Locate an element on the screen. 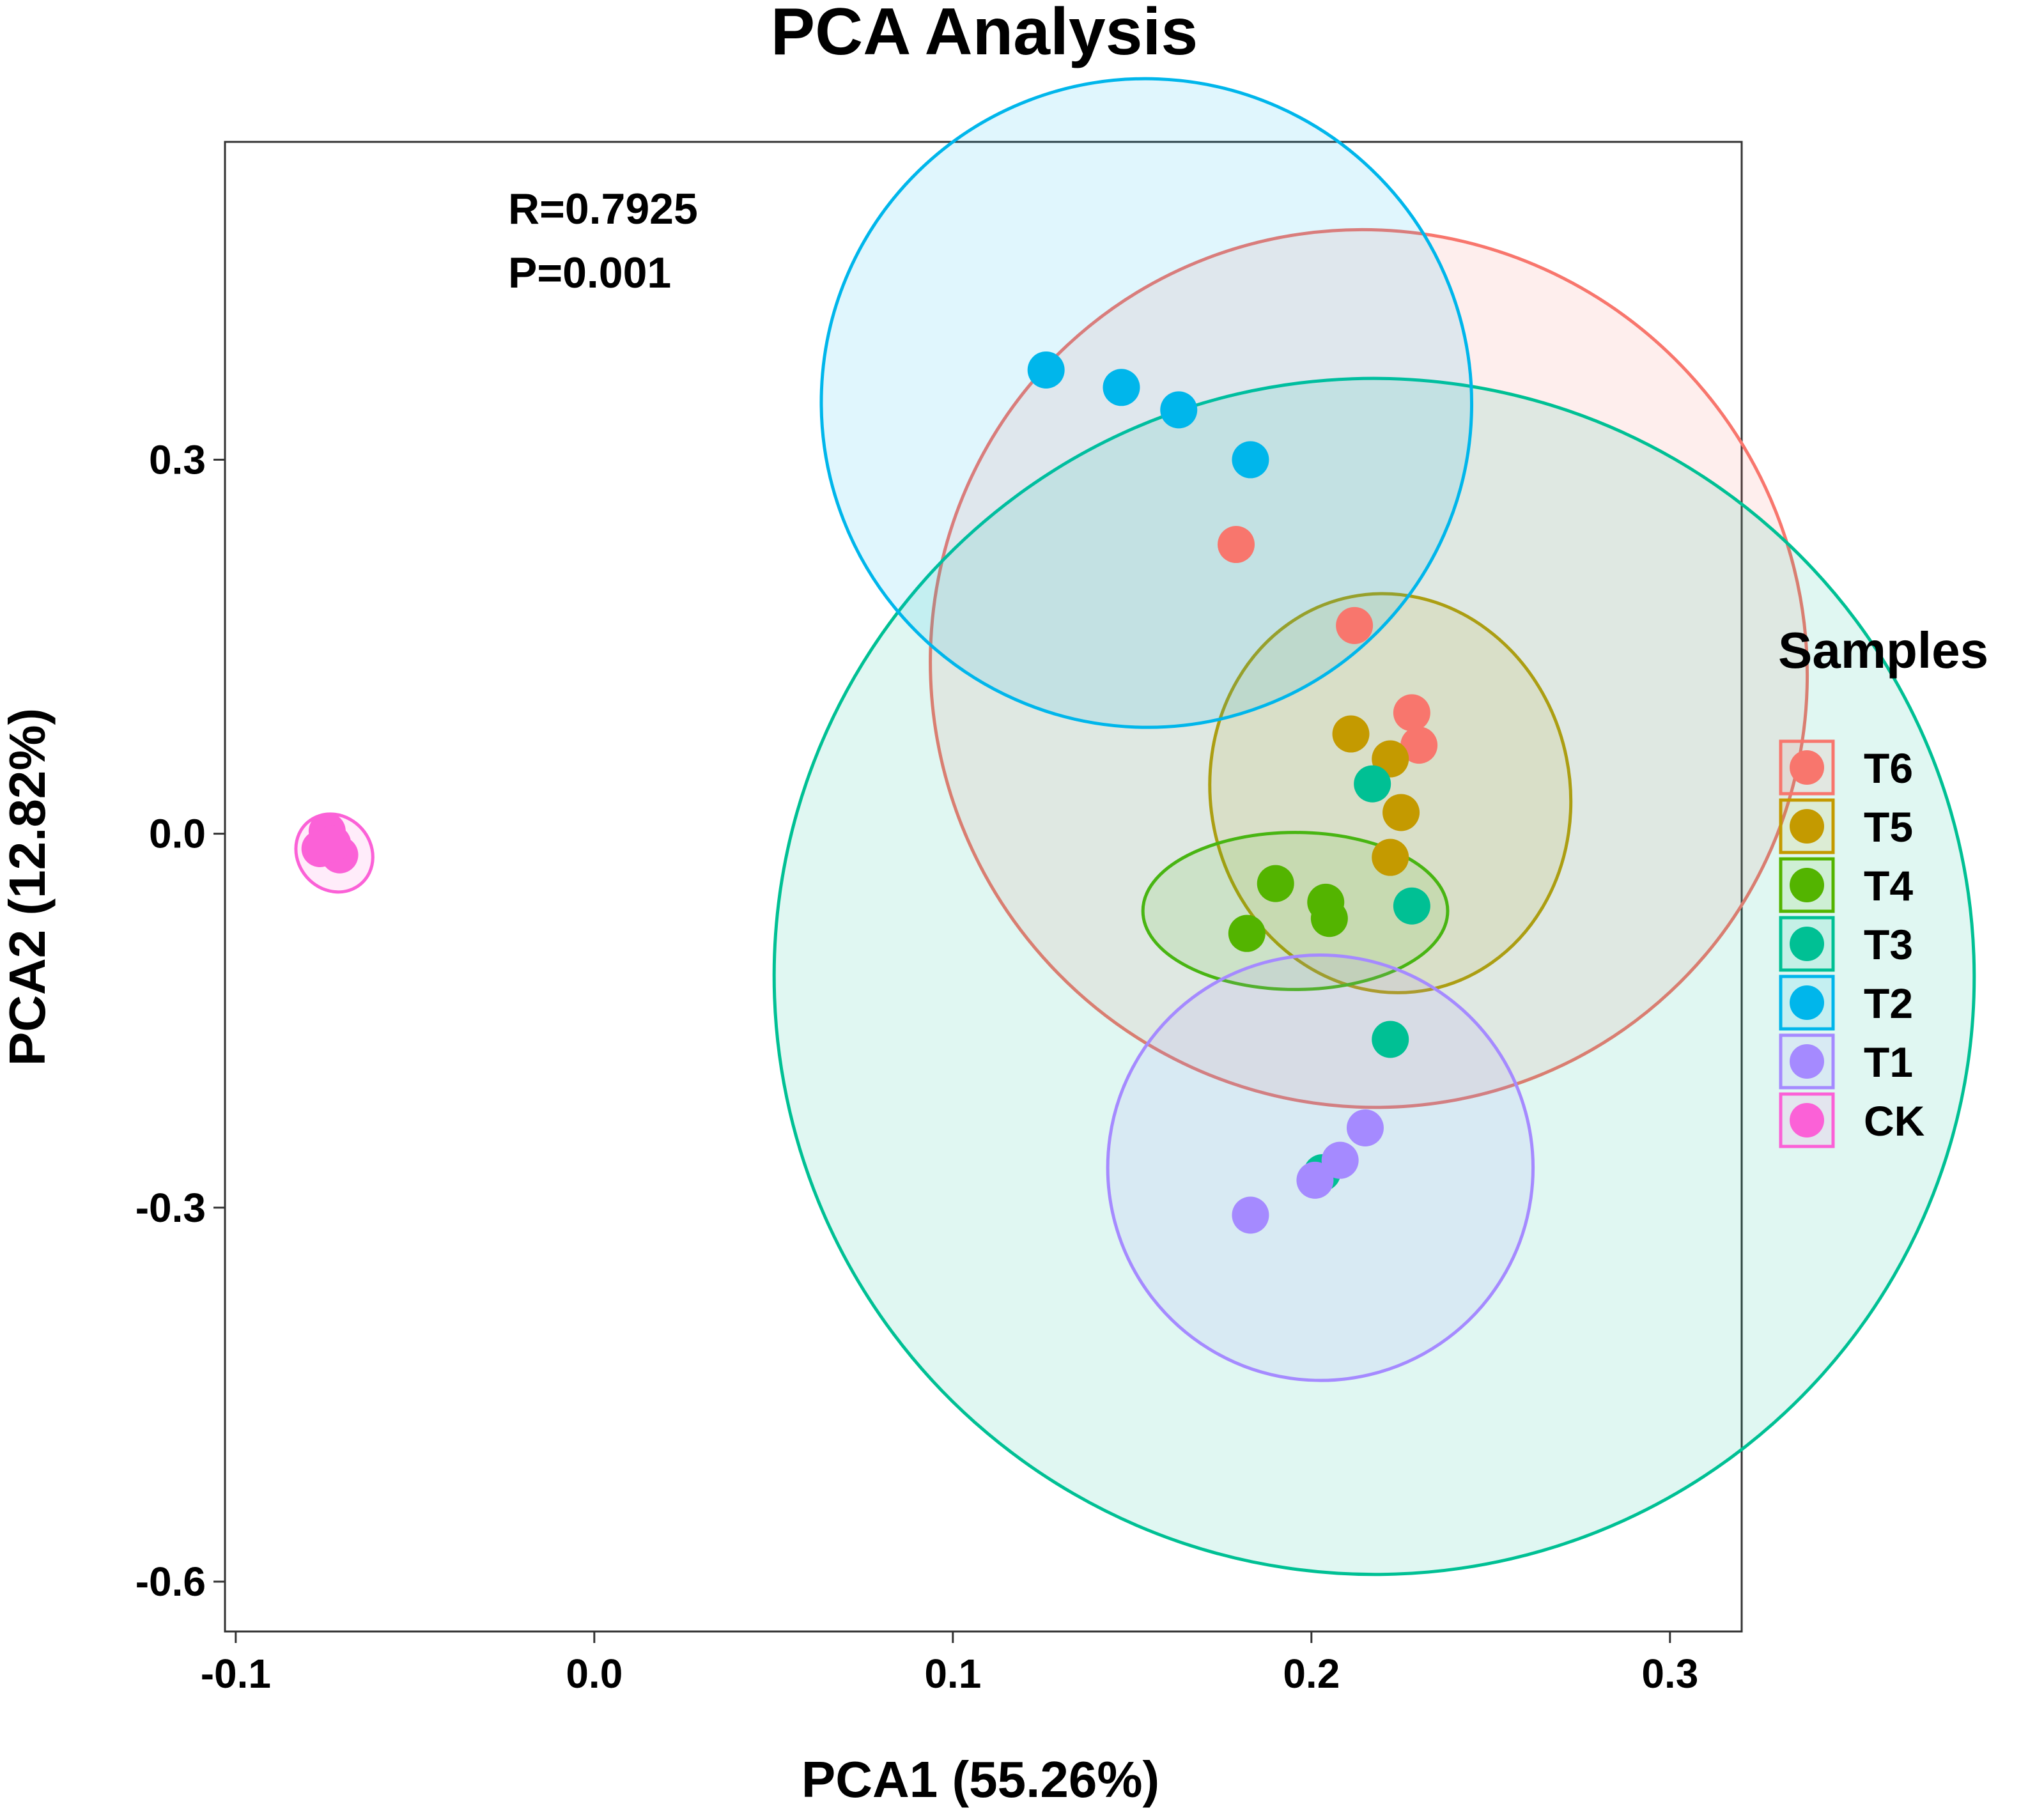 This screenshot has width=2021, height=1820. legend-item-ck: CK is located at coordinates (1852, 1120).